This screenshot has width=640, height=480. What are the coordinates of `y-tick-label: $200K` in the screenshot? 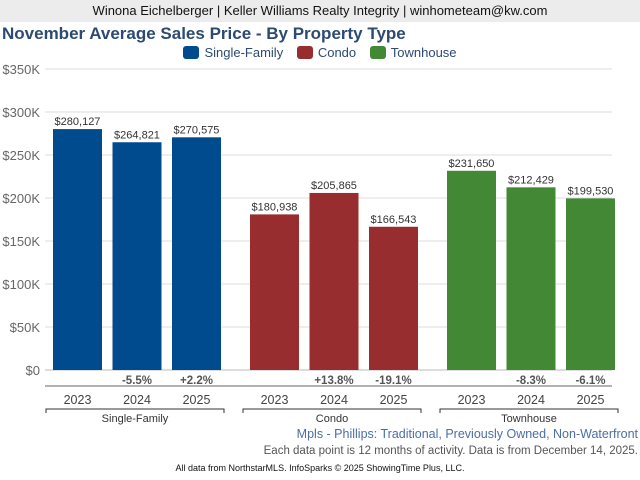 It's located at (21, 198).